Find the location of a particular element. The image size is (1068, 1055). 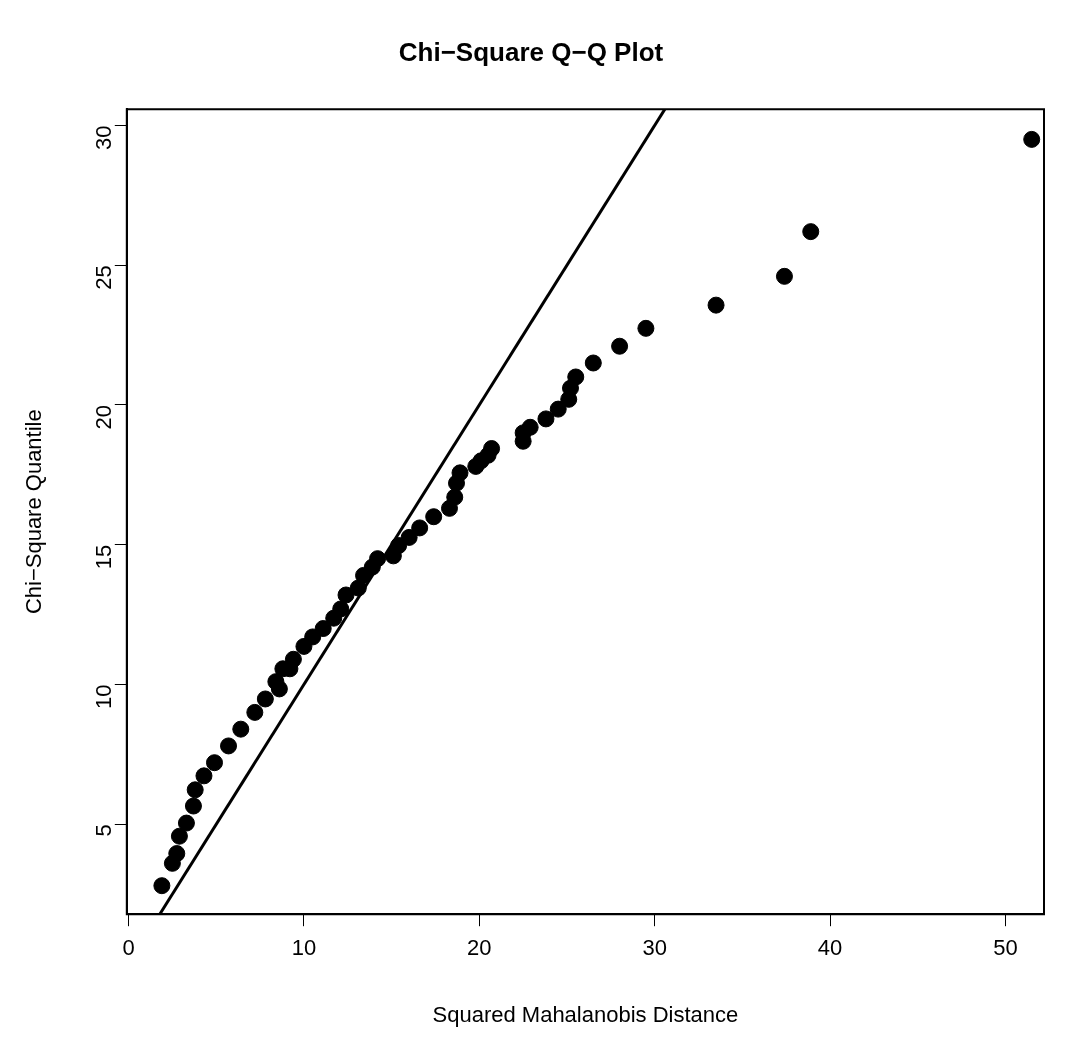

x-tick-label: 40 is located at coordinates (830, 948).